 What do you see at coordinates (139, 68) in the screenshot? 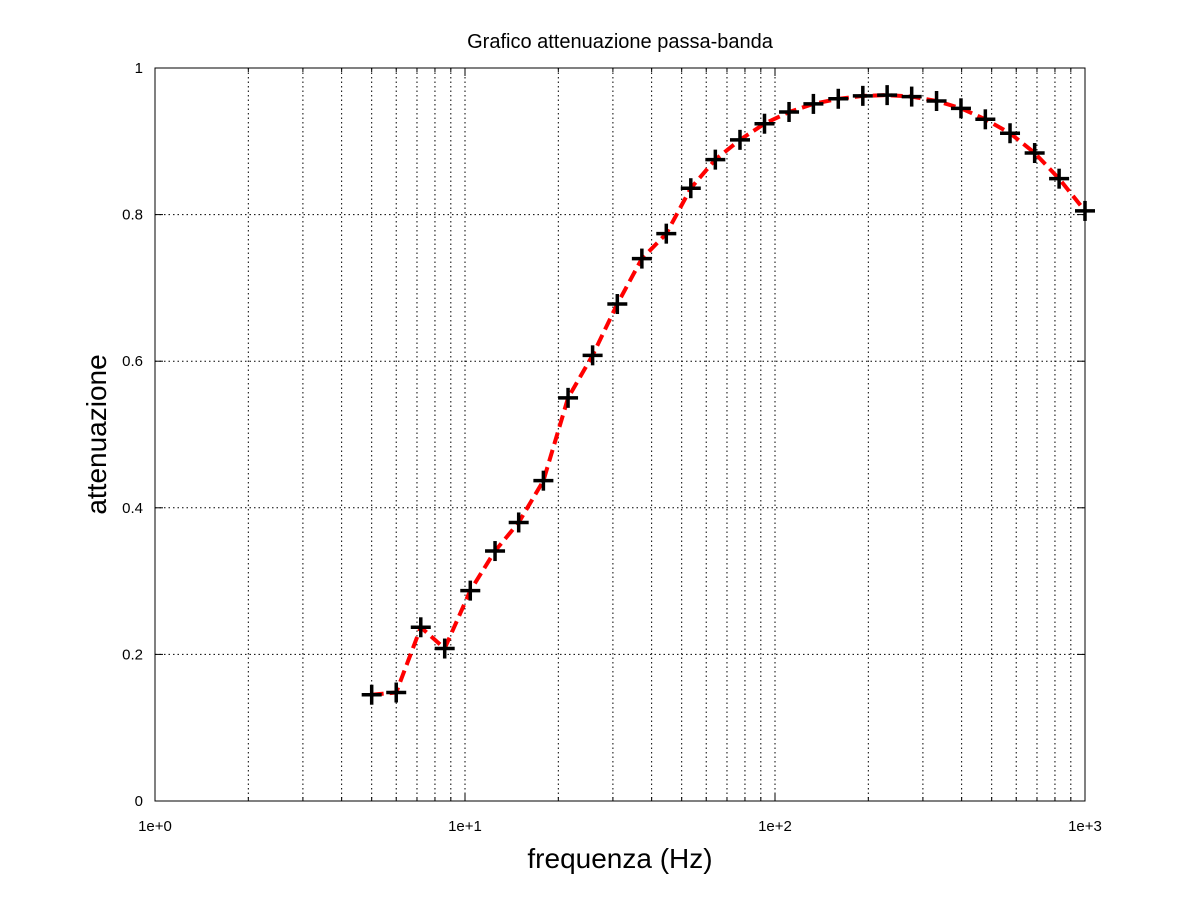
I see `y-tick-label: 1` at bounding box center [139, 68].